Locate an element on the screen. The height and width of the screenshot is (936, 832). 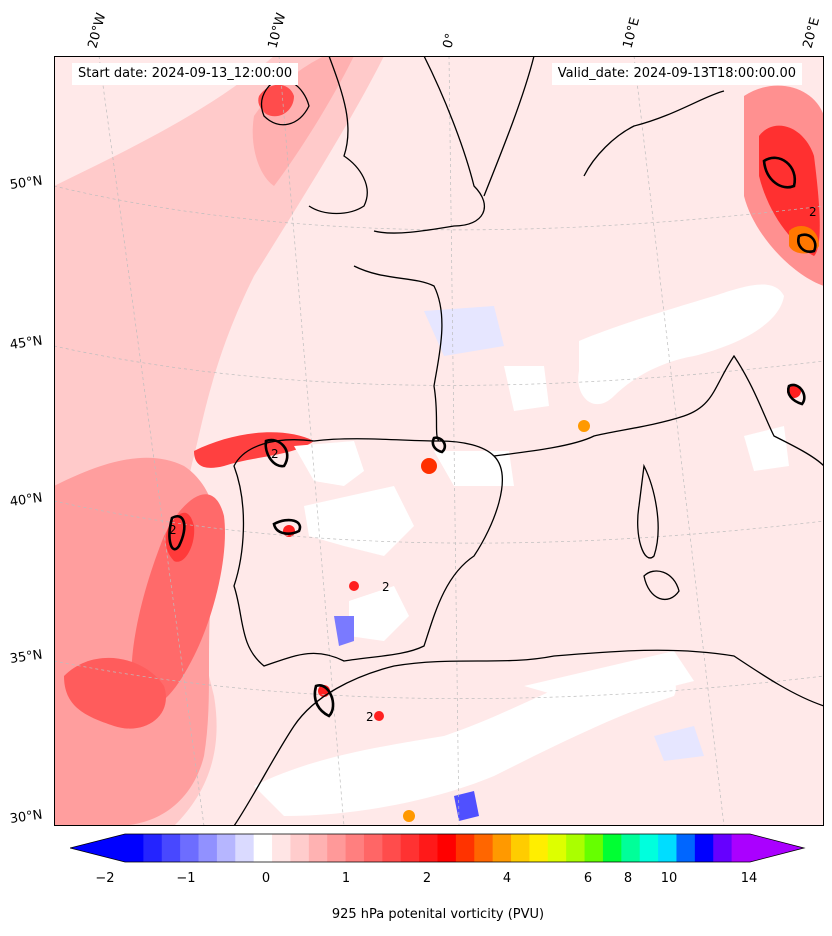
southwest-pv-max is located at coordinates (115, 693).